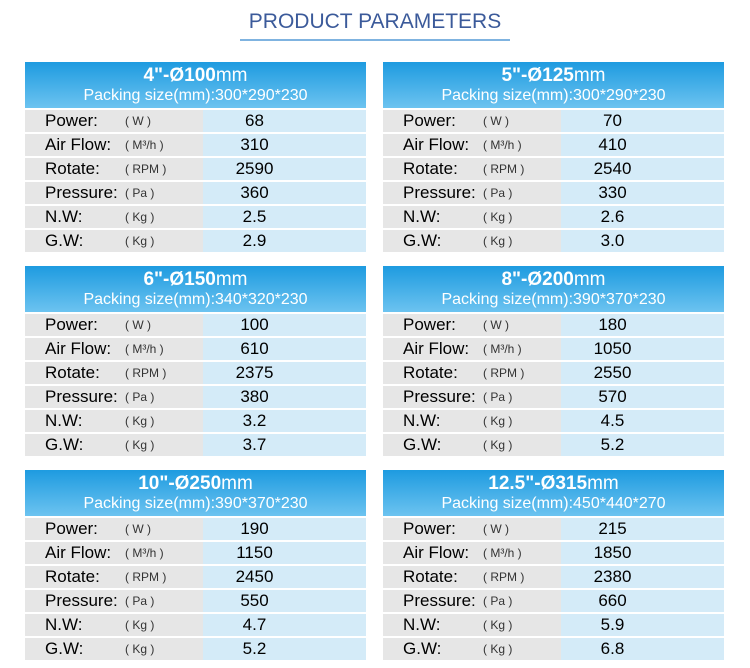 The image size is (750, 668). I want to click on model-line: 10"-Ø250mm, so click(195, 482).